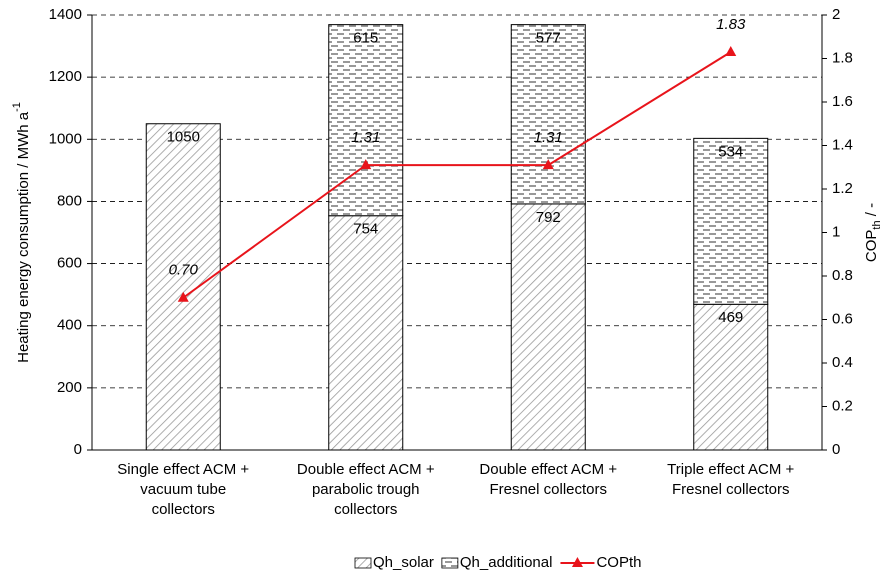  What do you see at coordinates (23, 237) in the screenshot?
I see `y-axis-title-main: Heating energy consumption / MWh a` at bounding box center [23, 237].